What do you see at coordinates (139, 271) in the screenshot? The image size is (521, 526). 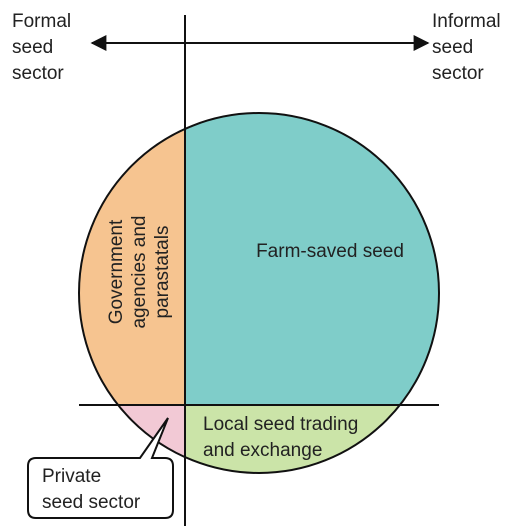 I see `government-label: agencies and` at bounding box center [139, 271].